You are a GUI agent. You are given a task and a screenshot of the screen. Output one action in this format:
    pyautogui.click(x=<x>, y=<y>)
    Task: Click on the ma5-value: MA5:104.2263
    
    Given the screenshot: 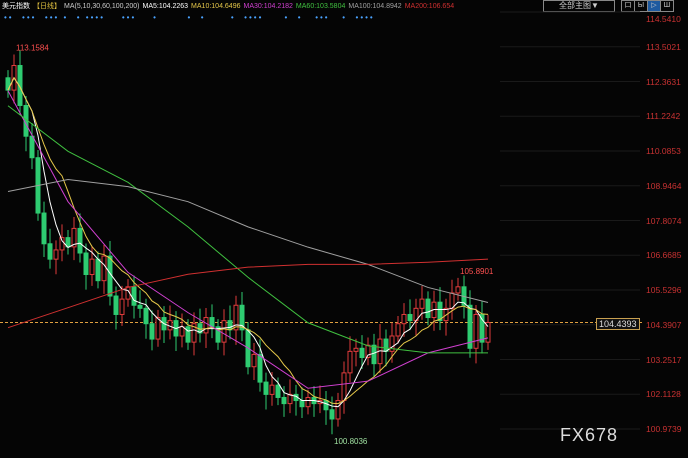 What is the action you would take?
    pyautogui.click(x=165, y=6)
    